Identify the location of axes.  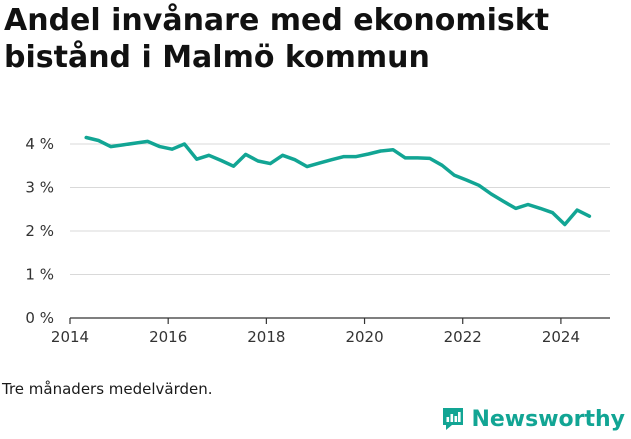
(339, 320).